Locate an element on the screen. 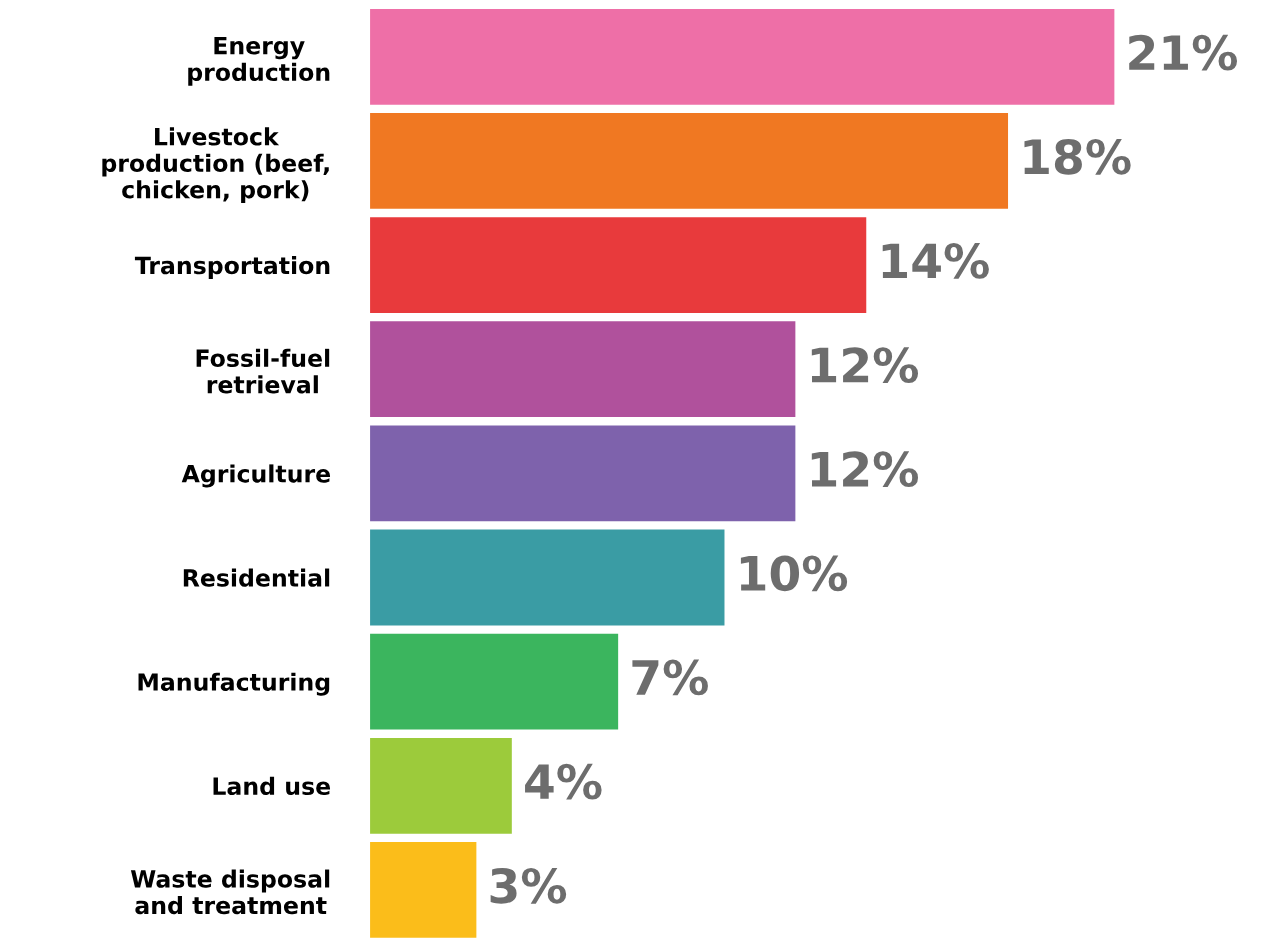  data-label: 10% is located at coordinates (794, 573).